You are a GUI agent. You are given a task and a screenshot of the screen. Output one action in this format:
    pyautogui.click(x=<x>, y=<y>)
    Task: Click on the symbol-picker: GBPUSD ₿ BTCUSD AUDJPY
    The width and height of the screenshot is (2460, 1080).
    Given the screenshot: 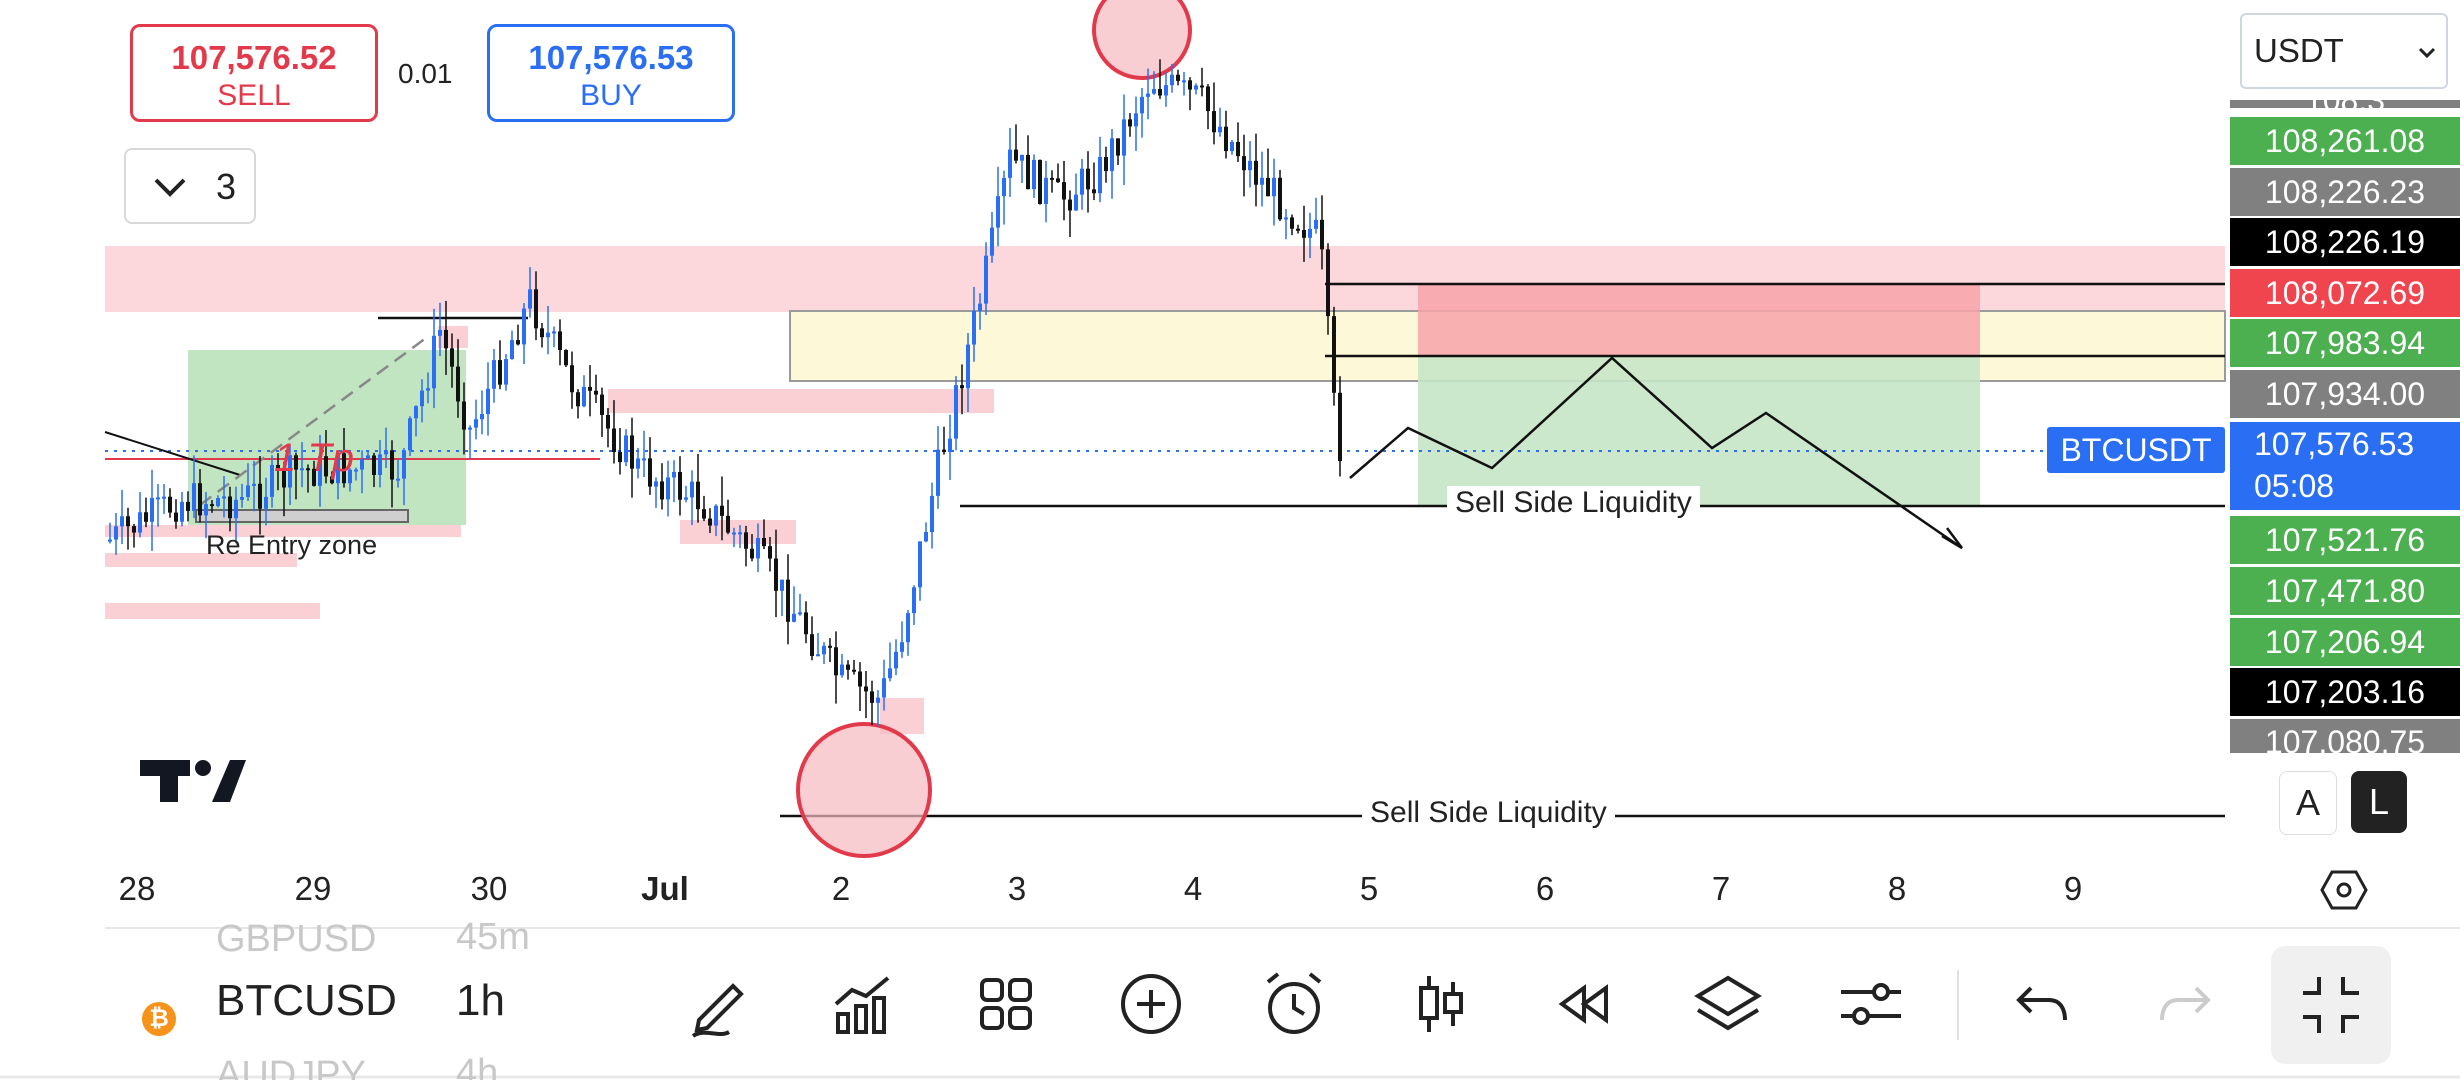 What is the action you would take?
    pyautogui.click(x=290, y=1000)
    